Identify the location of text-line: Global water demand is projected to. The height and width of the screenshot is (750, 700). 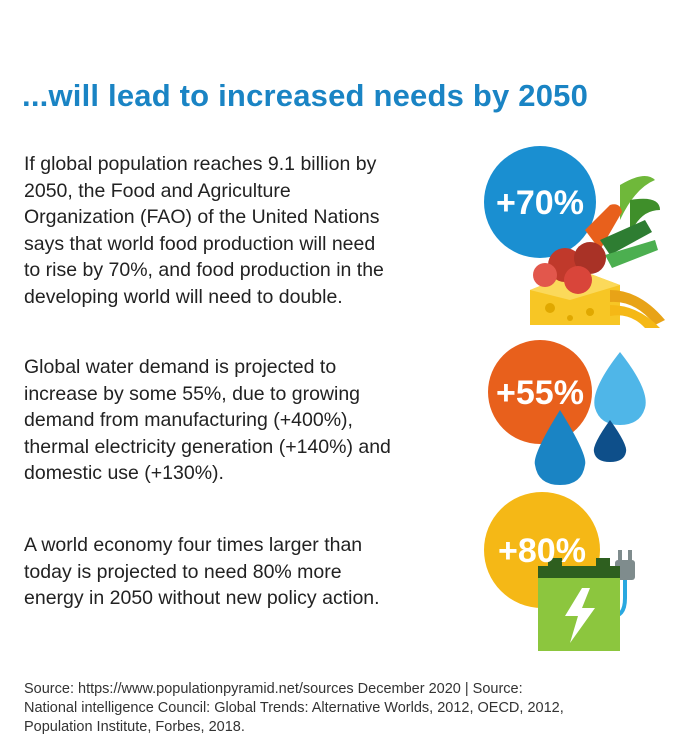
(180, 367).